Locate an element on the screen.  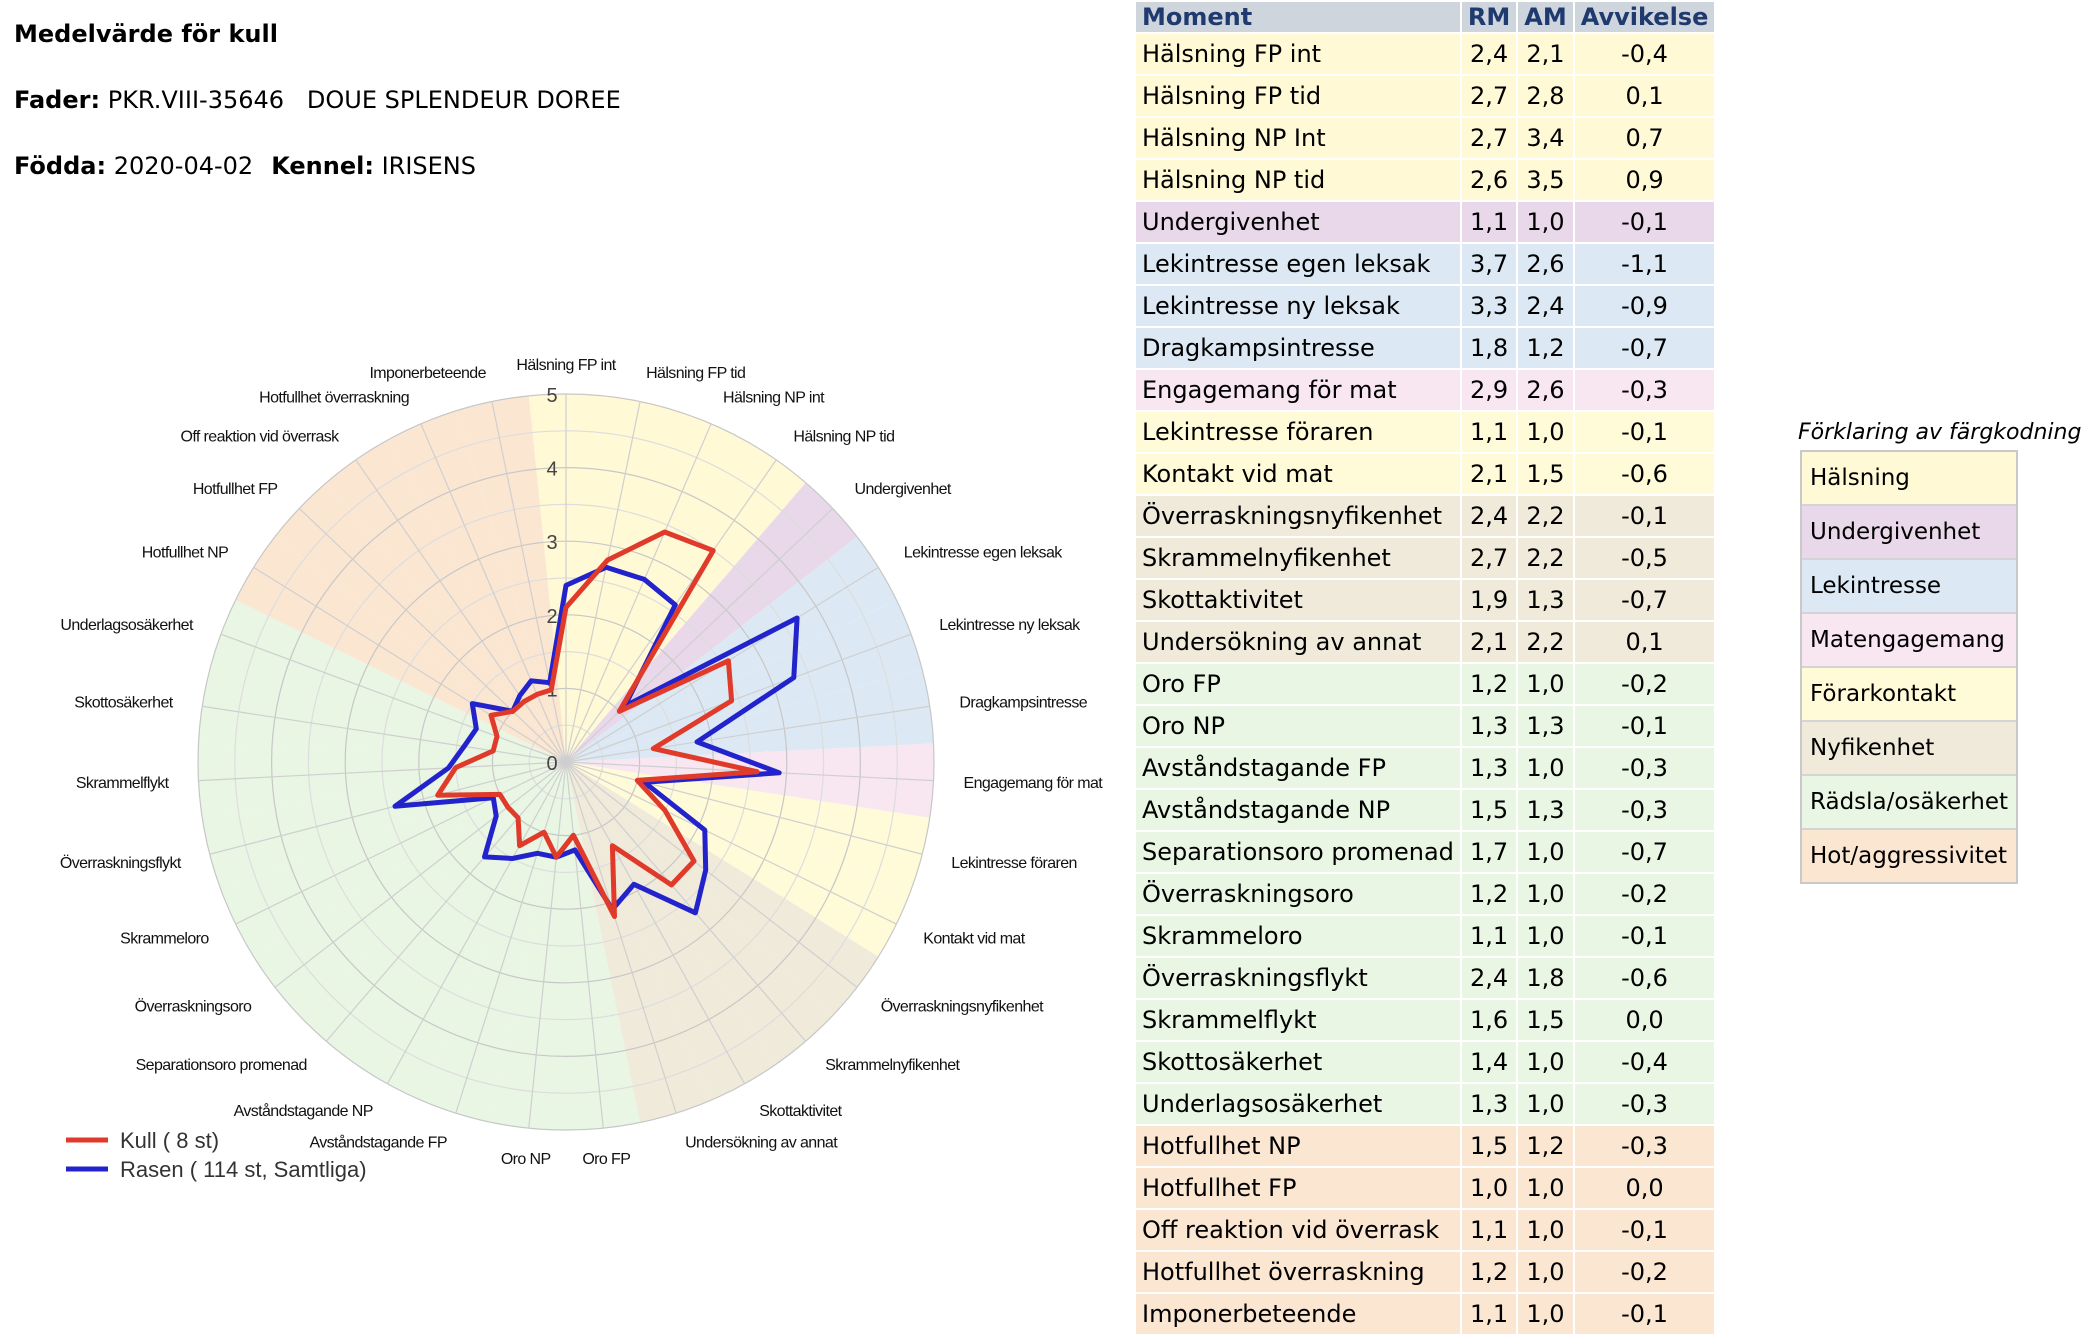
radar-category-label: Dragkampsintresse is located at coordinates (1023, 703).